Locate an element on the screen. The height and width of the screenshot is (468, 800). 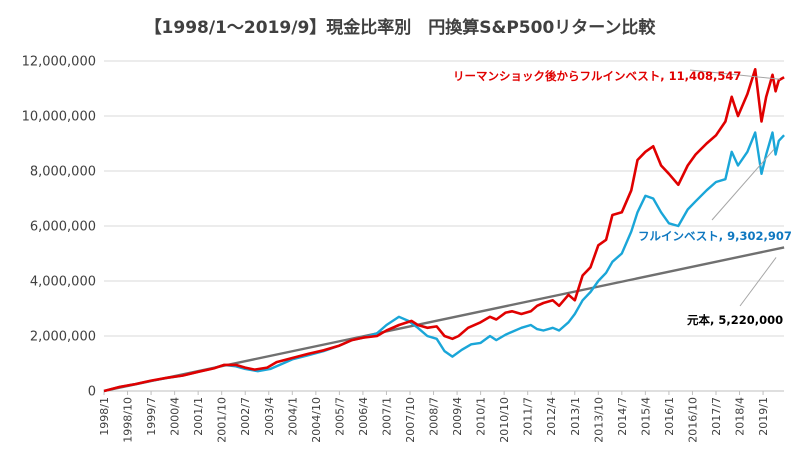
y-tick-label: 6,000,000 is located at coordinates (63, 227).